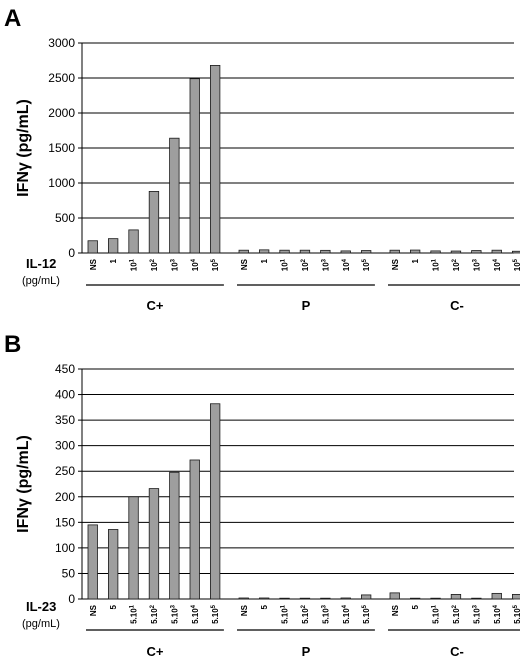 The height and width of the screenshot is (664, 520). I want to click on y-tick-label: 1000, so click(61, 183).